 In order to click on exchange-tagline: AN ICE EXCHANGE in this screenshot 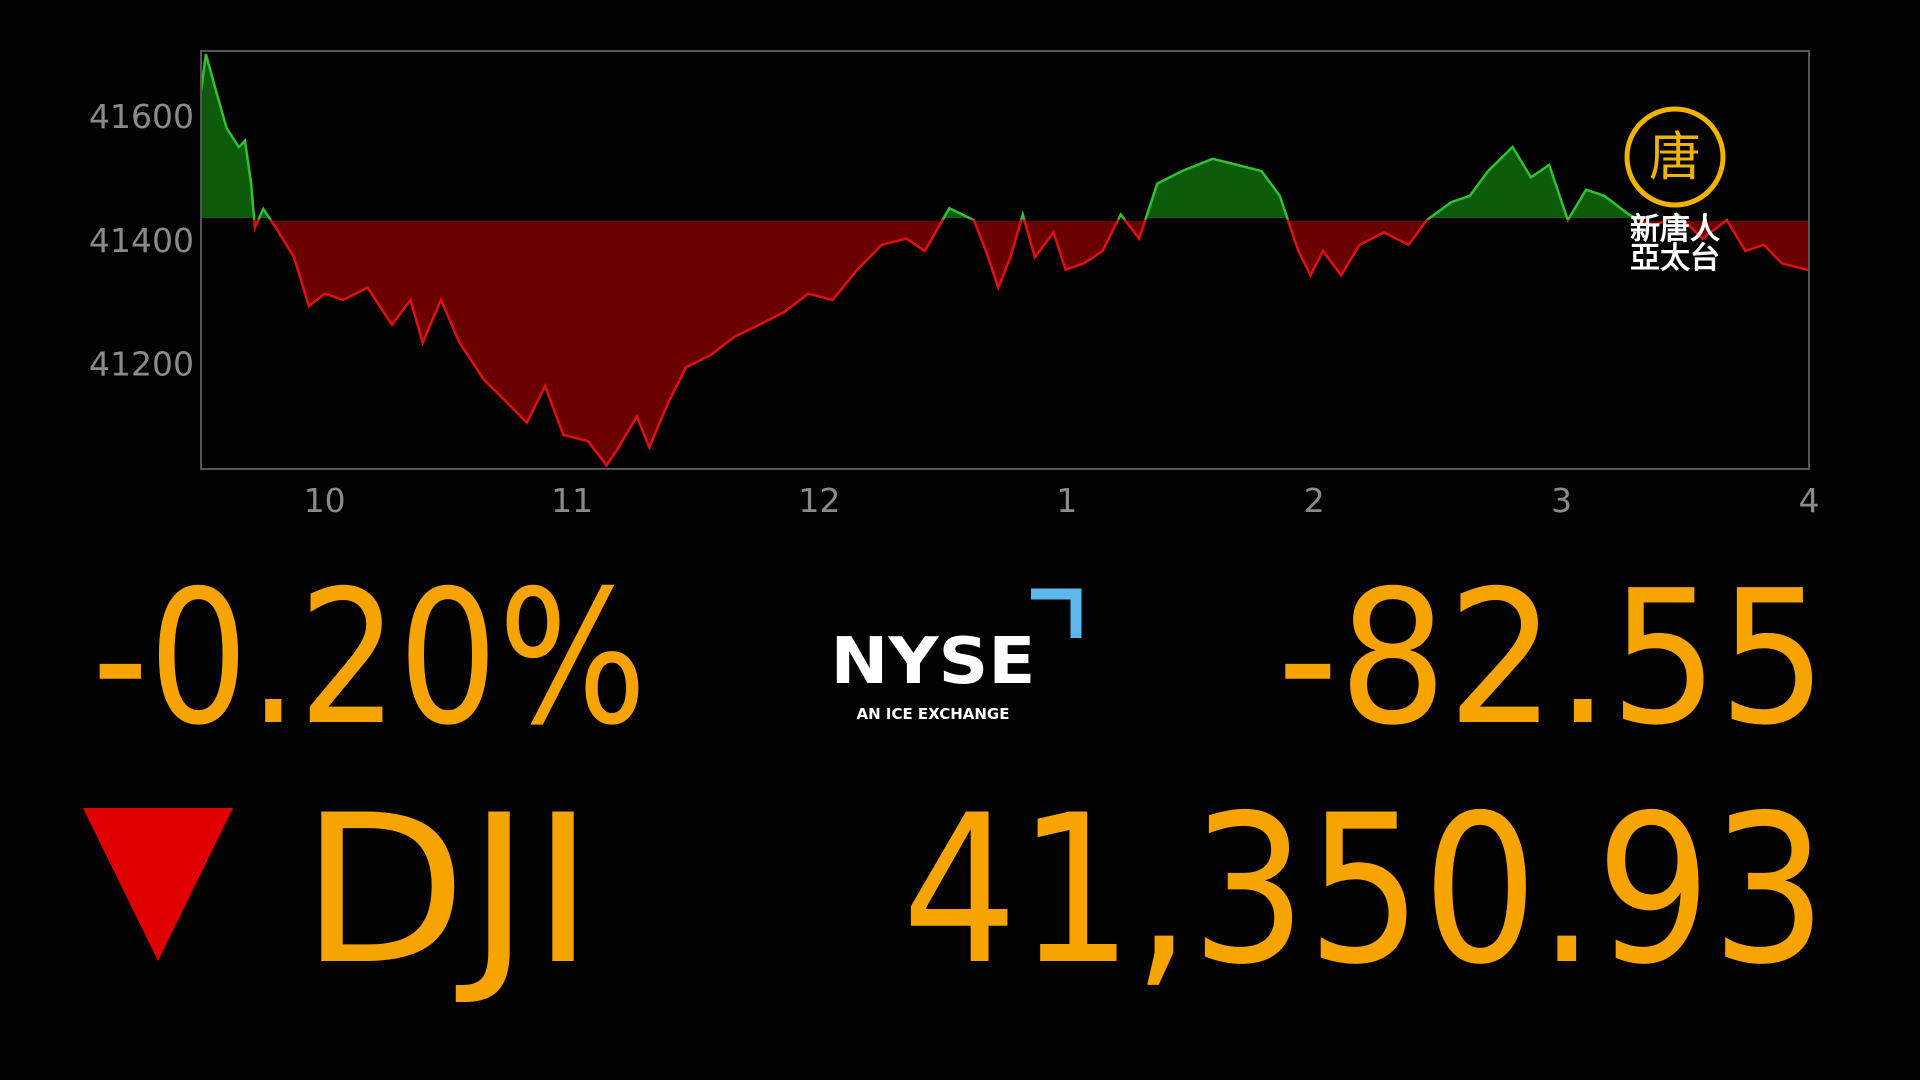, I will do `click(932, 714)`.